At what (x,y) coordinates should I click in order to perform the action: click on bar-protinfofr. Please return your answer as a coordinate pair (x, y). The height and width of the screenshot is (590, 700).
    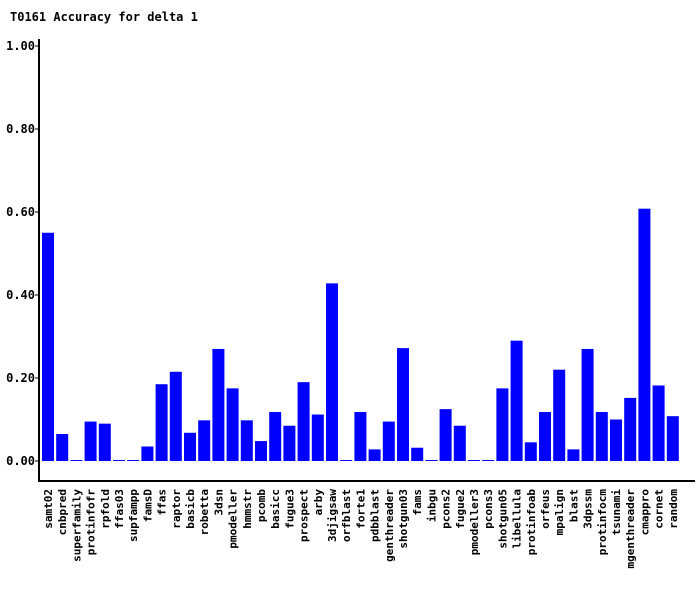
    Looking at the image, I should click on (90, 441).